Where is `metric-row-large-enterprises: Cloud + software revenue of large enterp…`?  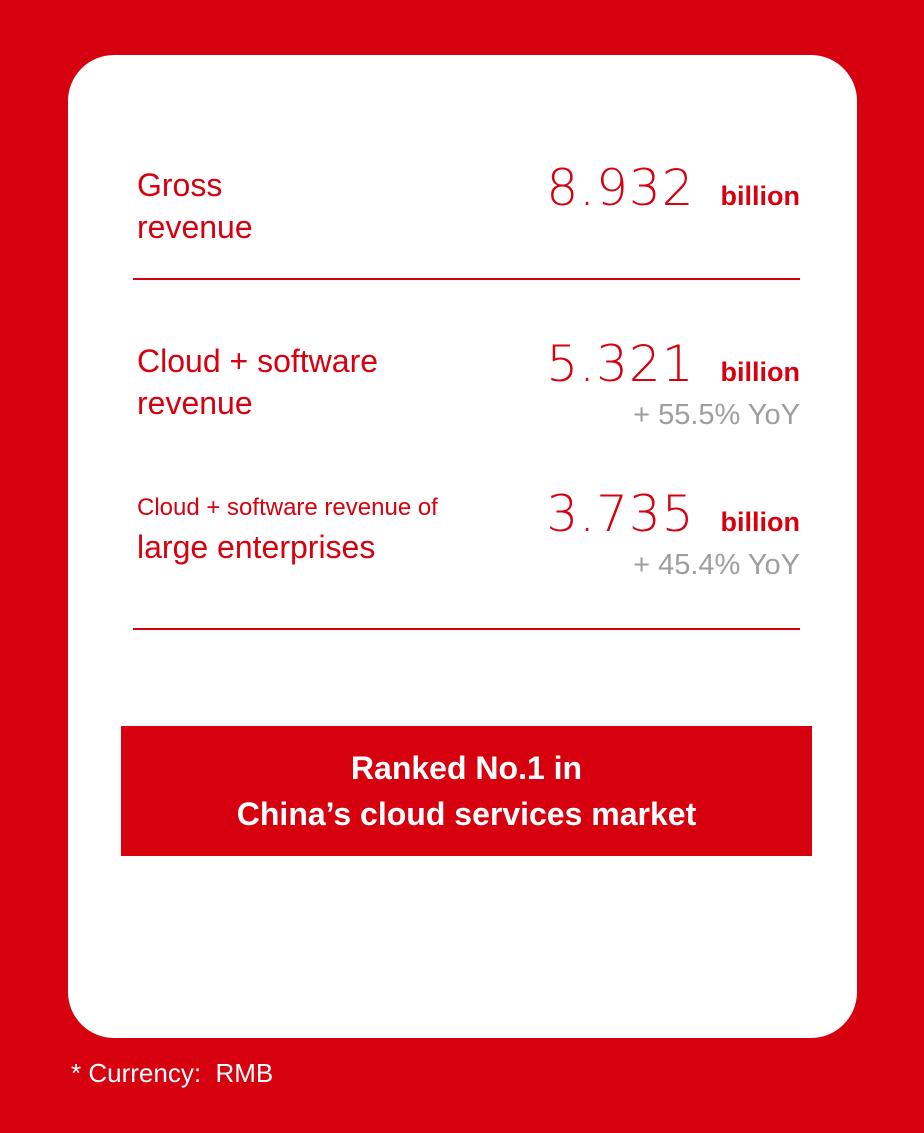
metric-row-large-enterprises: Cloud + software revenue of large enterp… is located at coordinates (466, 534).